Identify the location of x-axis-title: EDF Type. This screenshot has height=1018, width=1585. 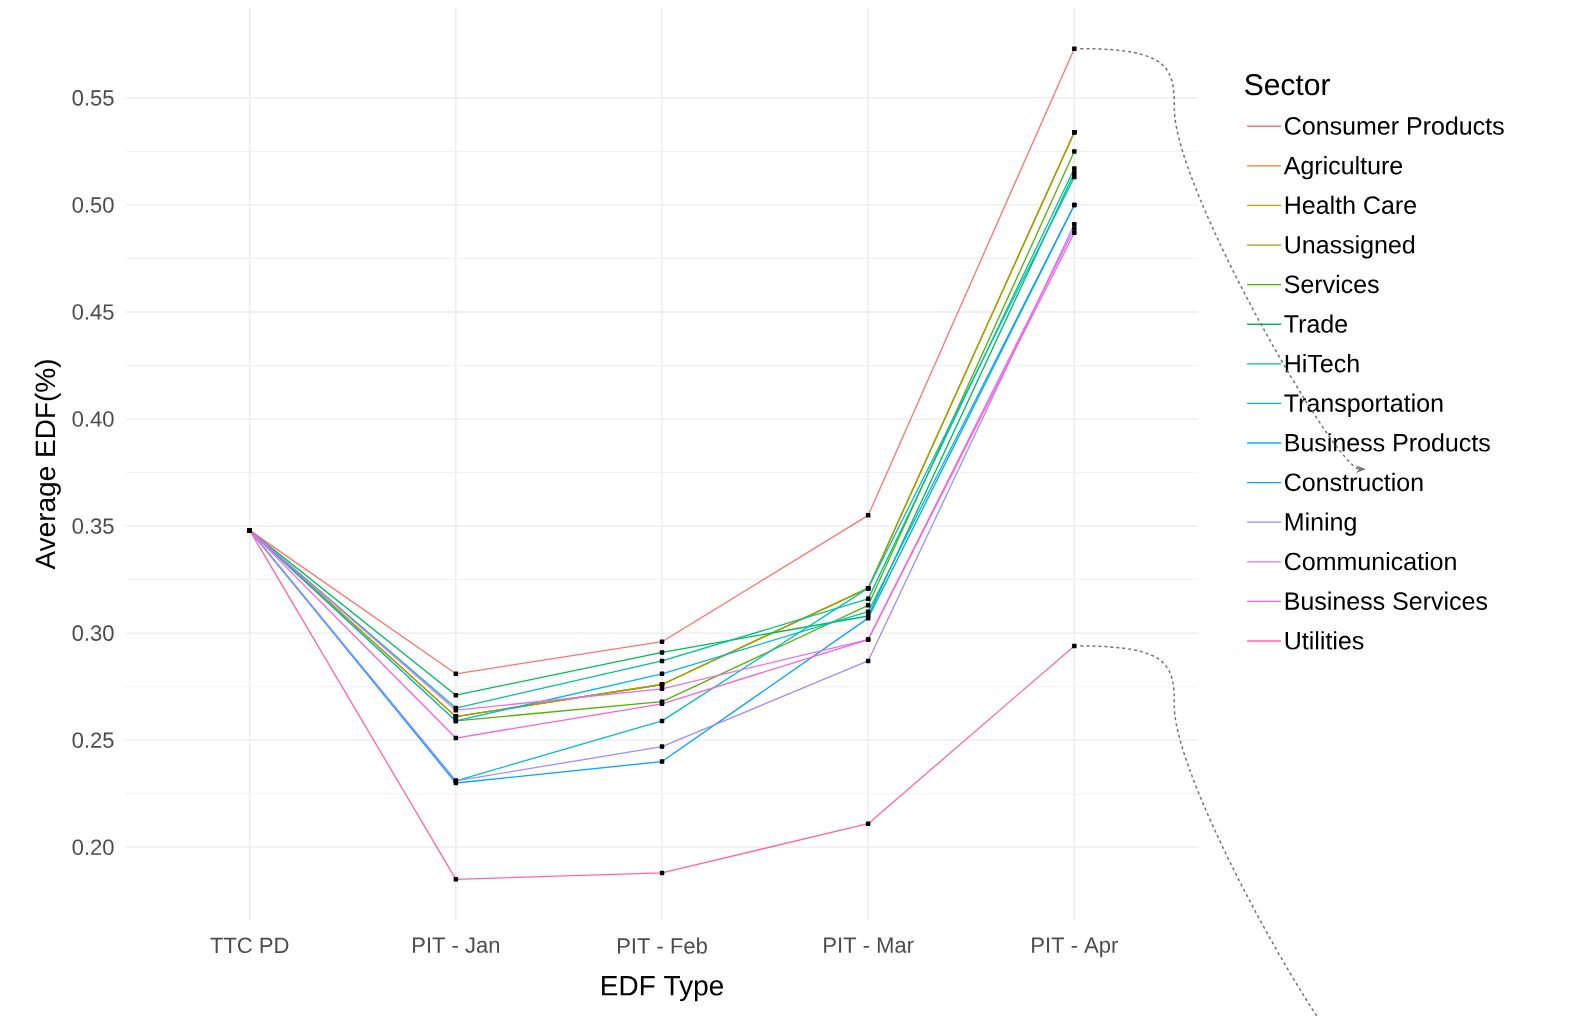
(663, 989).